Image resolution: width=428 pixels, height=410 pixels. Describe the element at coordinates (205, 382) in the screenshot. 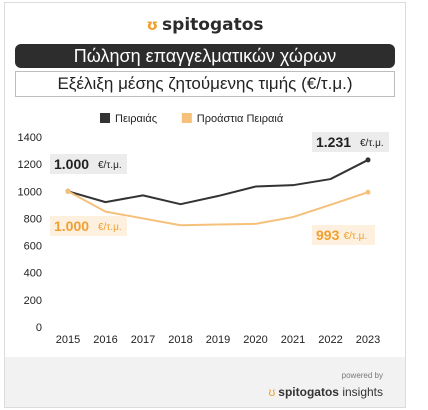

I see `footer: powered by ʊ spitogatos insights` at that location.